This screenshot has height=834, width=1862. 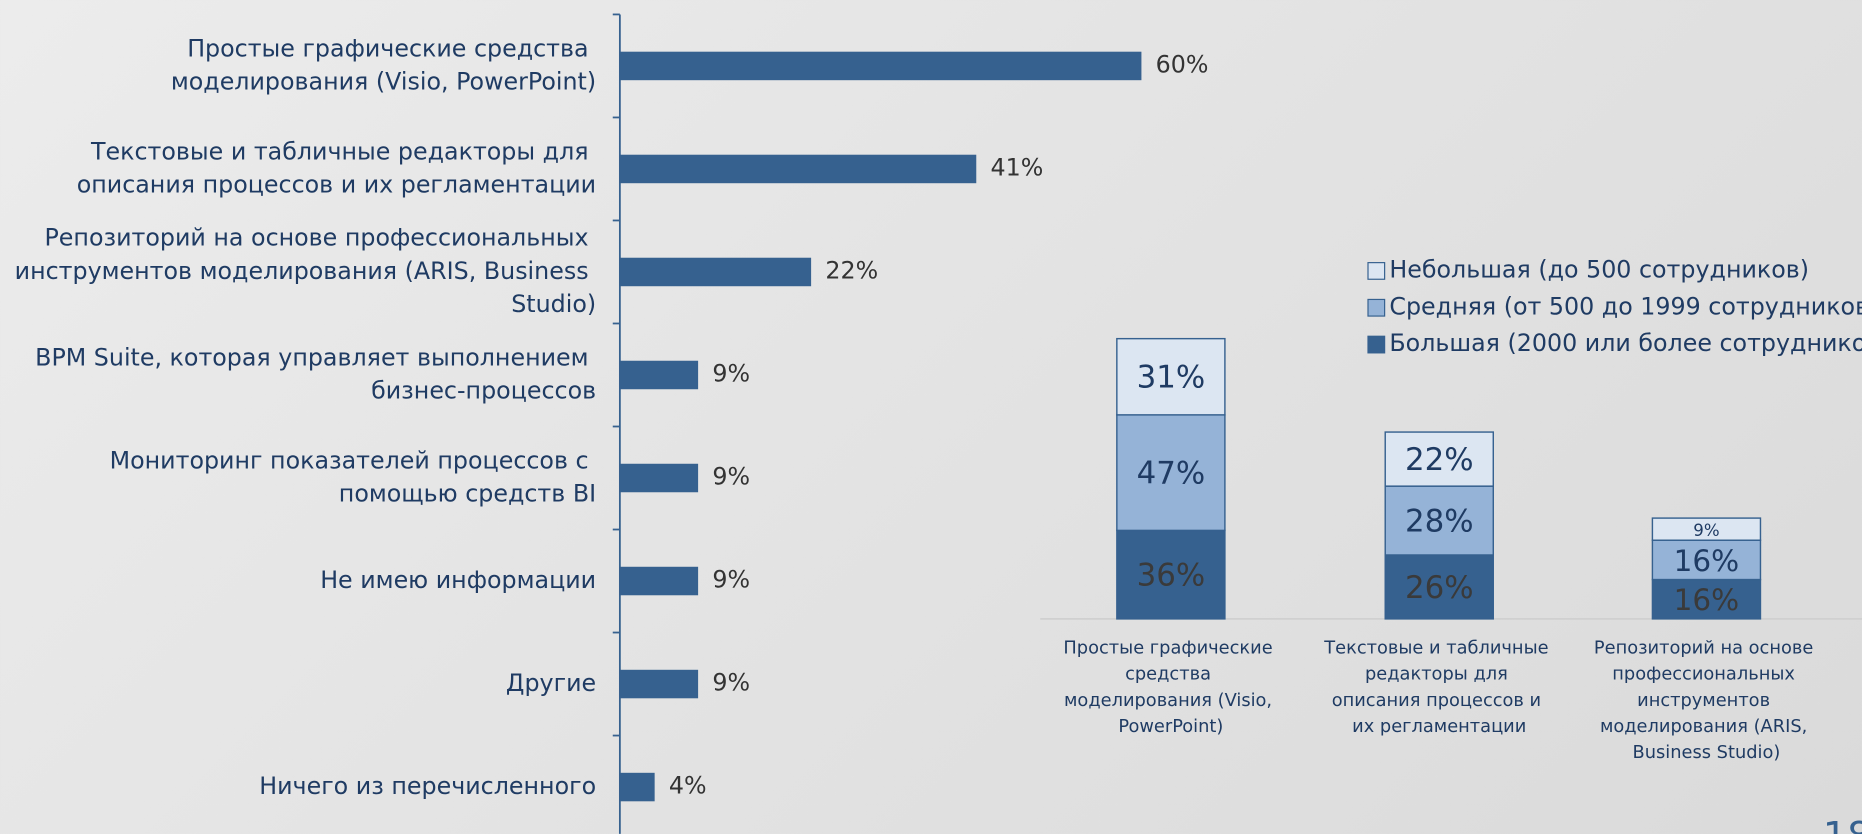 What do you see at coordinates (1625, 343) in the screenshot?
I see `legend-label: Большая (2000 или более сотрудников)` at bounding box center [1625, 343].